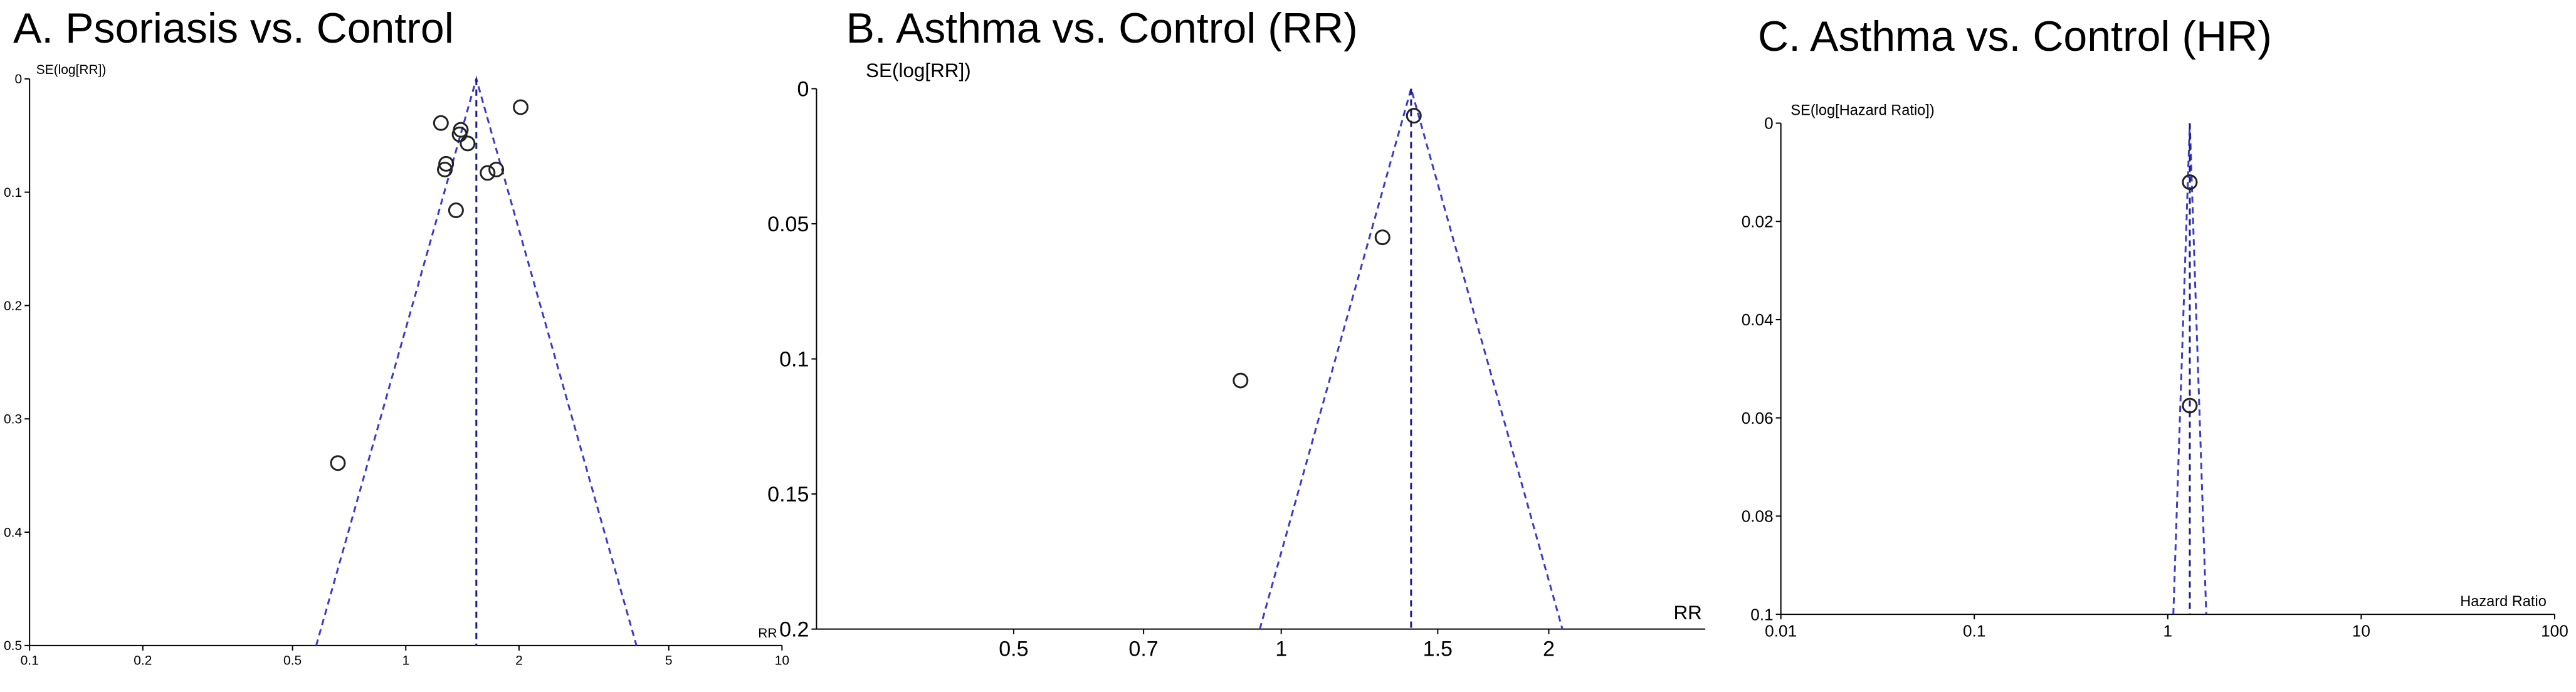 The width and height of the screenshot is (2576, 692). What do you see at coordinates (143, 661) in the screenshot?
I see `x-tick-label: 0.2` at bounding box center [143, 661].